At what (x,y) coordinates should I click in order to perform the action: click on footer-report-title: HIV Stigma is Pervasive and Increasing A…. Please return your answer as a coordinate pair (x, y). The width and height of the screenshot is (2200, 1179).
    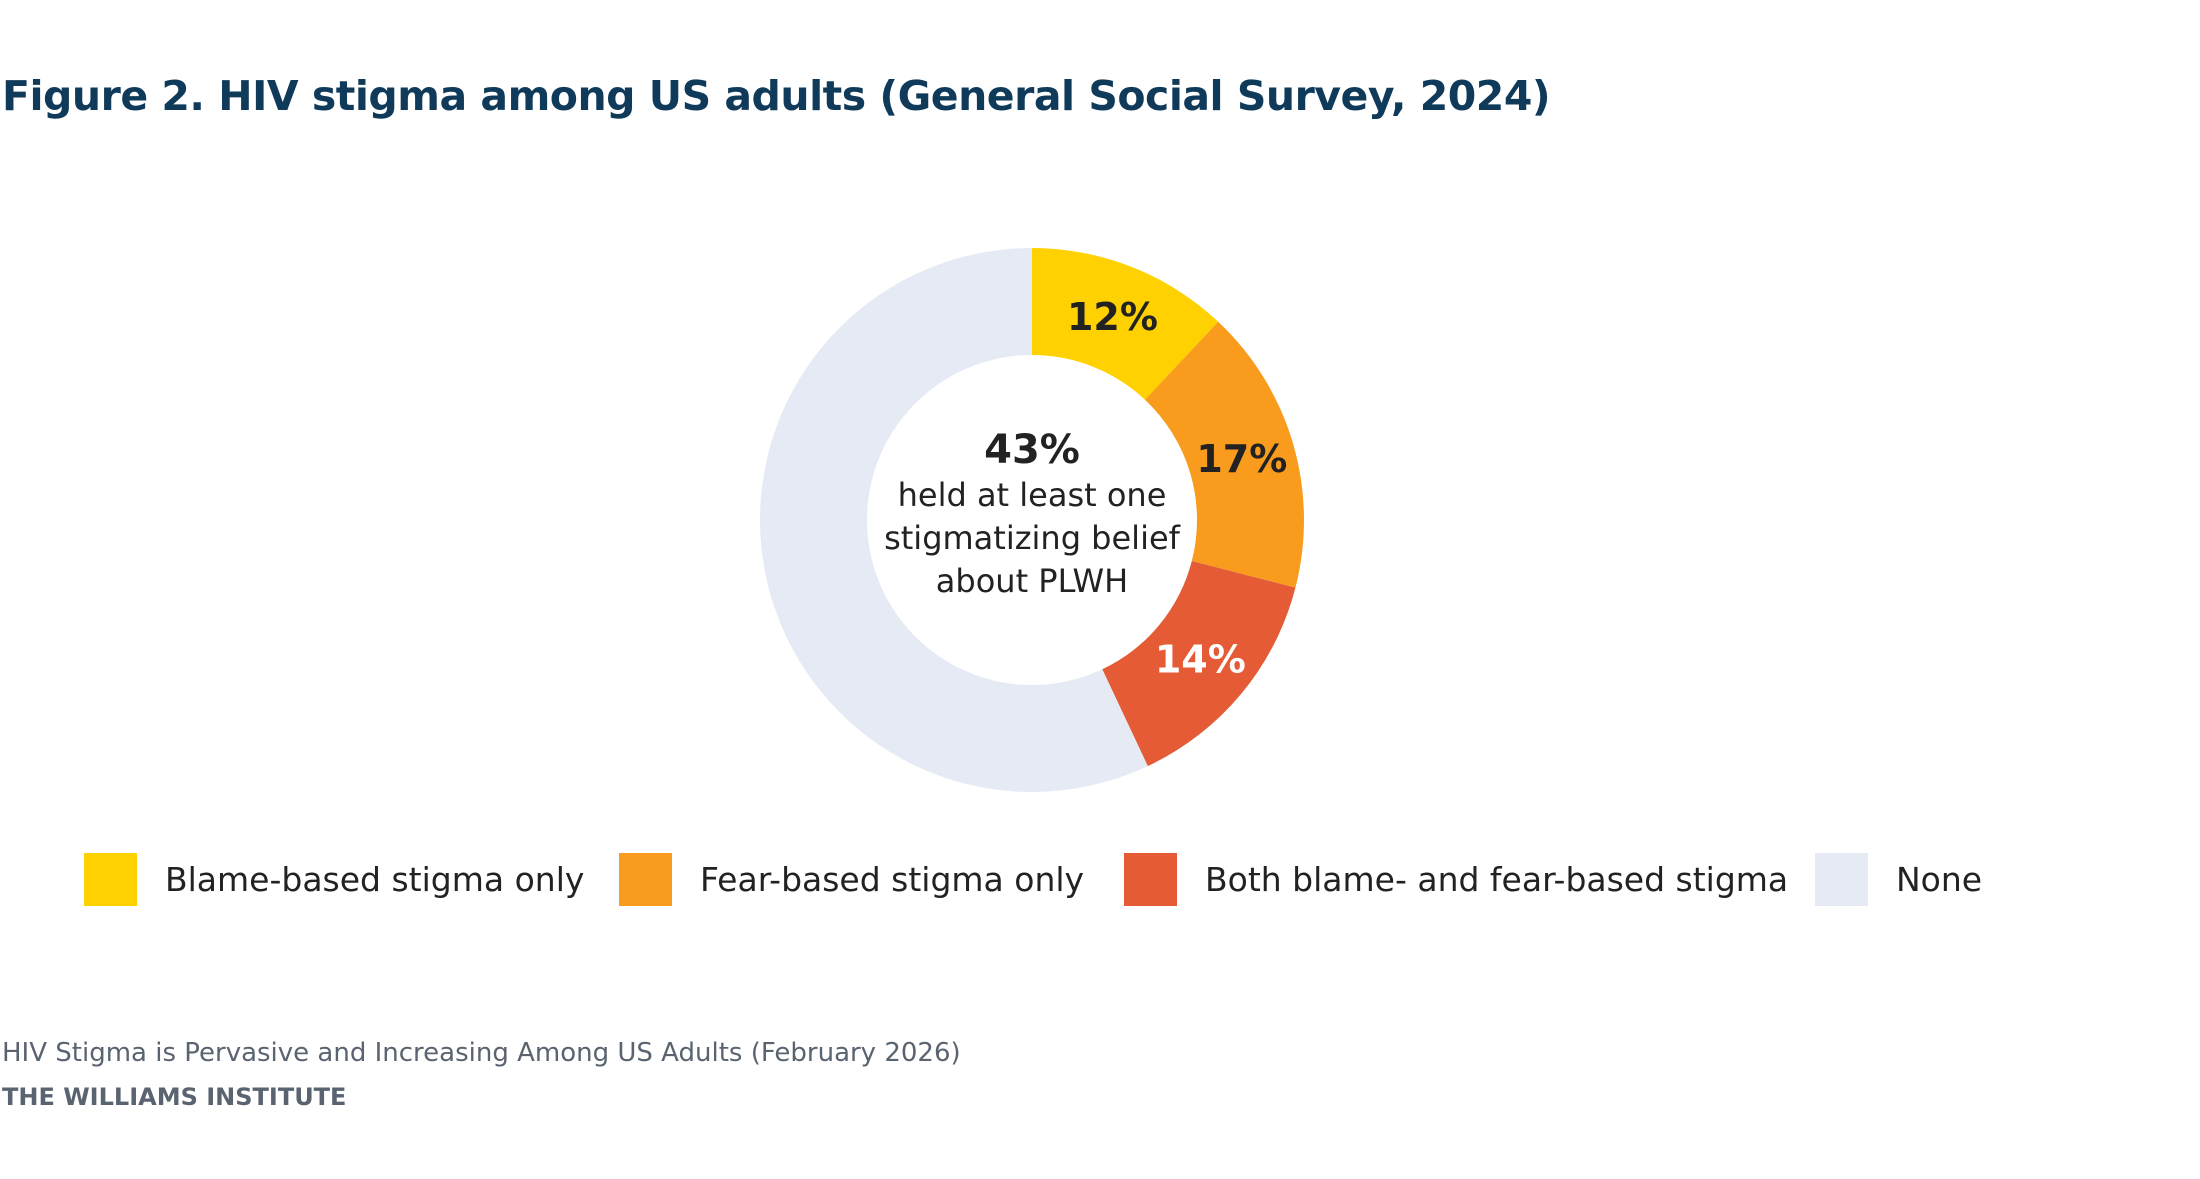
    Looking at the image, I should click on (481, 1053).